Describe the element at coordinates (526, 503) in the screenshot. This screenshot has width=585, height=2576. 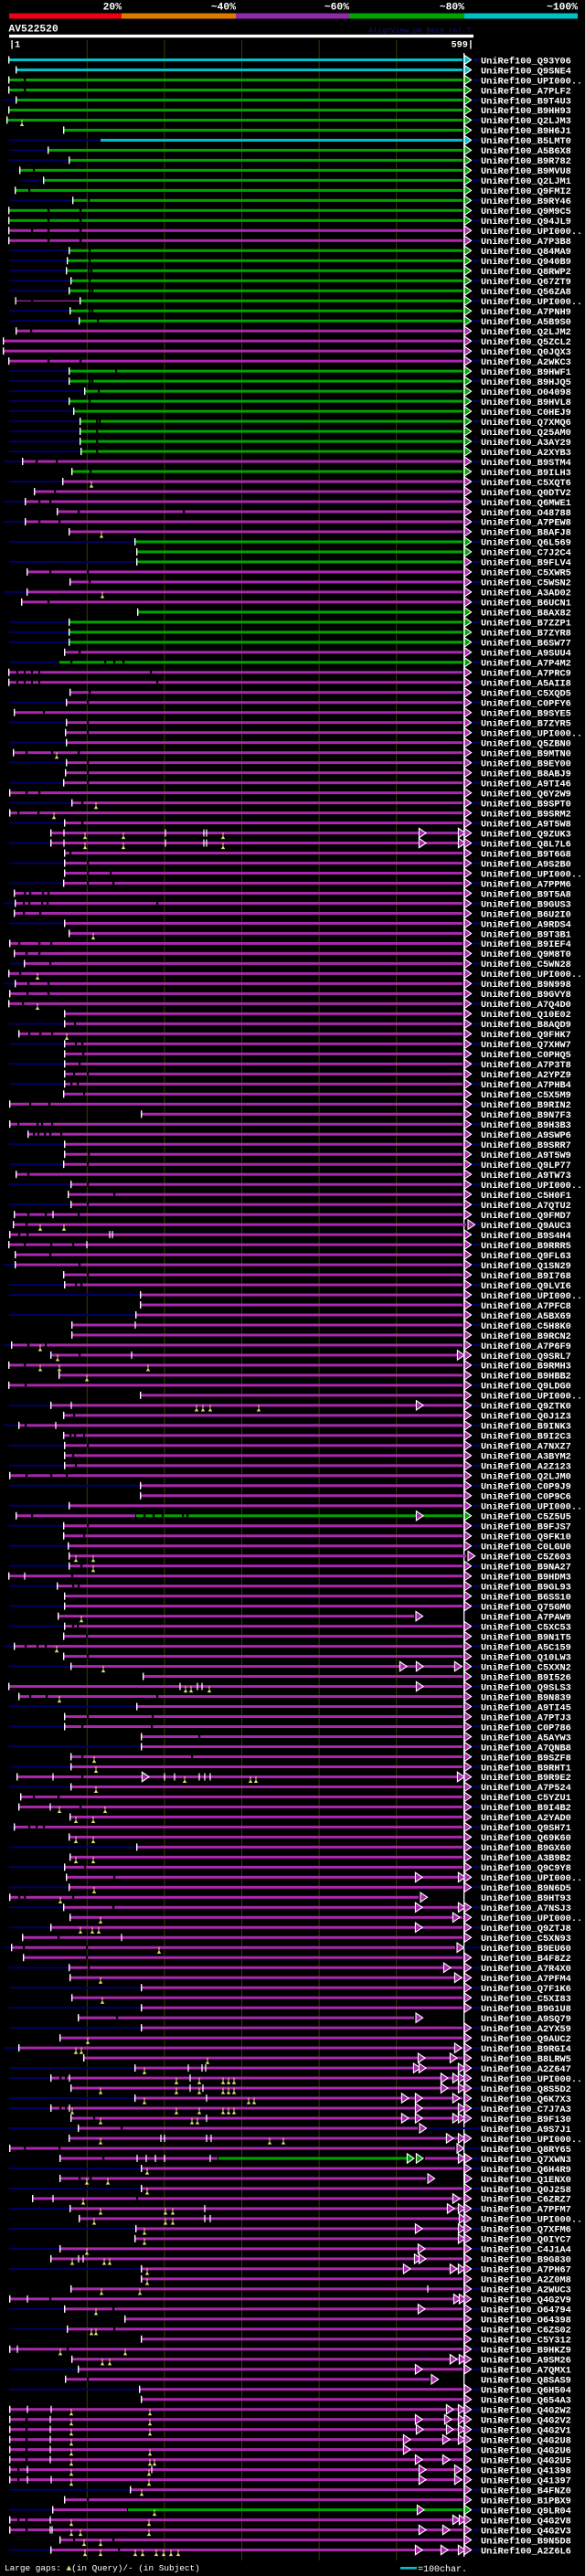
I see `svg-text: UniRef100_Q6MWE1` at that location.